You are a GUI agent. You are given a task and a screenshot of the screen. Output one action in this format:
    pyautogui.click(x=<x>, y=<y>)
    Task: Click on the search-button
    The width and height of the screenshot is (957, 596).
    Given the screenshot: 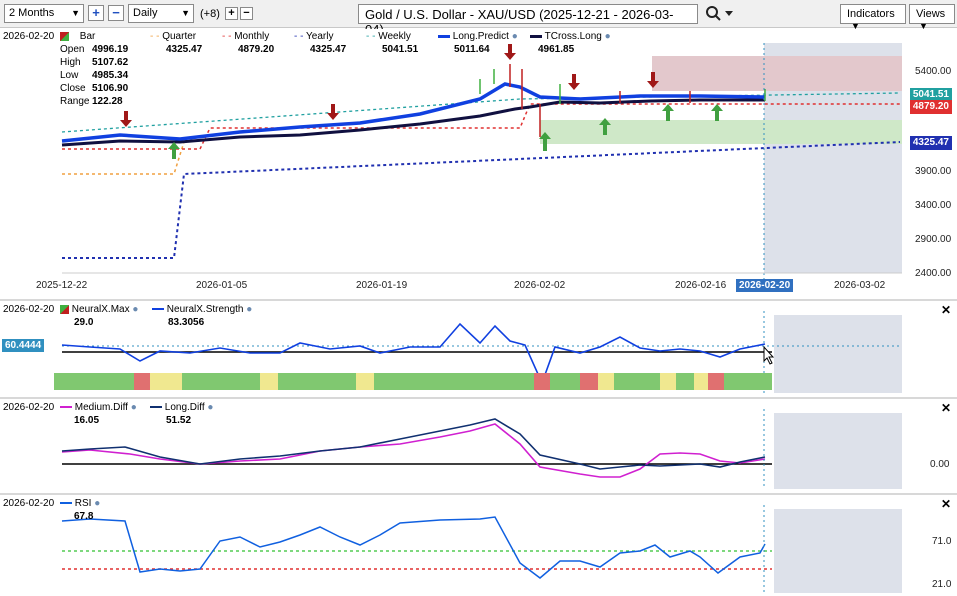 What is the action you would take?
    pyautogui.click(x=720, y=15)
    